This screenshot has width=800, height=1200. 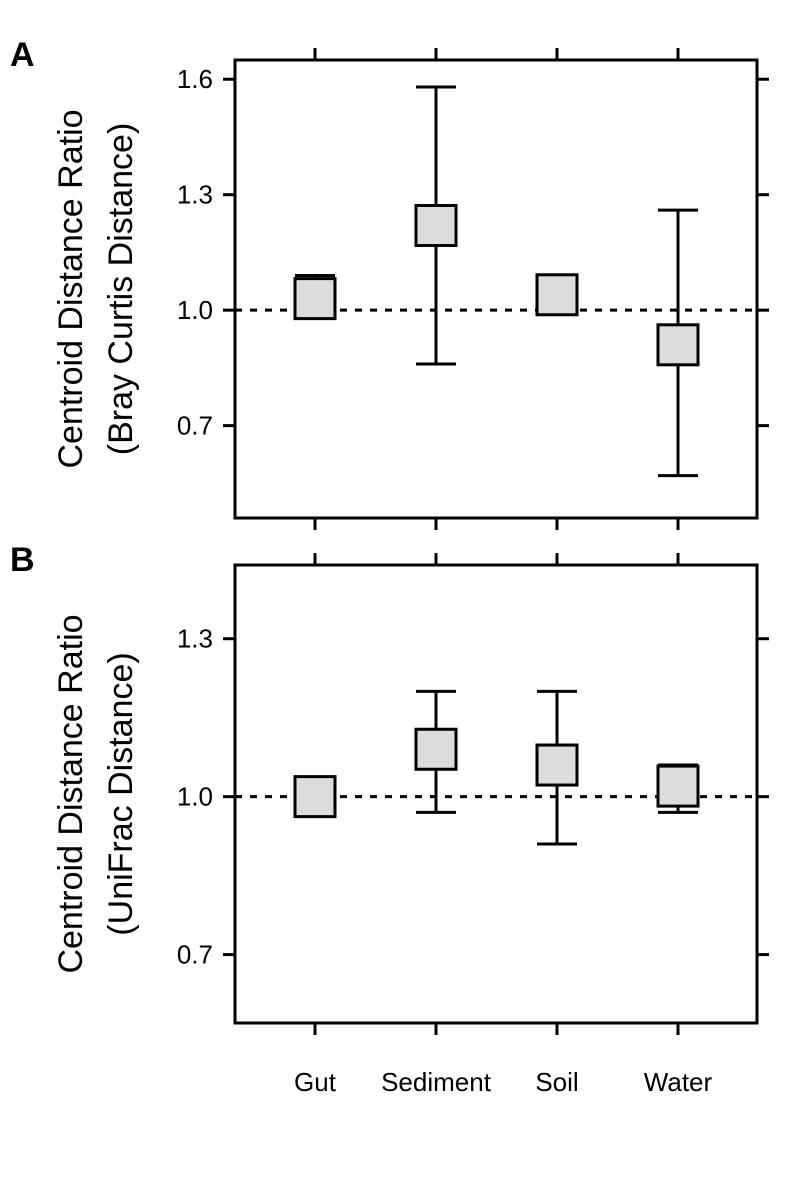 I want to click on panel-b-letter: B, so click(x=22, y=560).